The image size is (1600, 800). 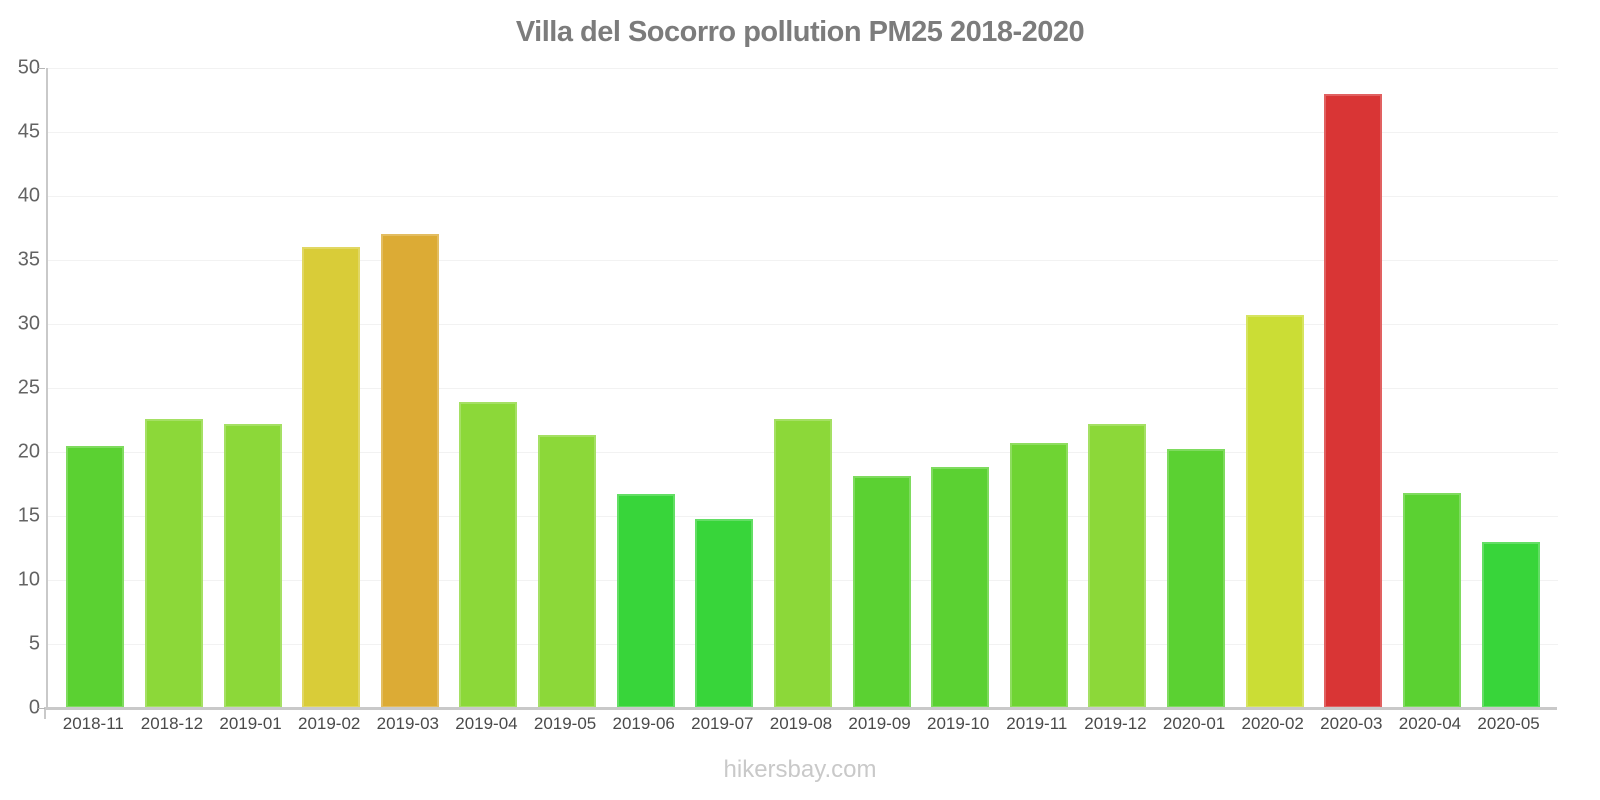 What do you see at coordinates (722, 723) in the screenshot?
I see `x-tick-label-2019-07: 2019-07` at bounding box center [722, 723].